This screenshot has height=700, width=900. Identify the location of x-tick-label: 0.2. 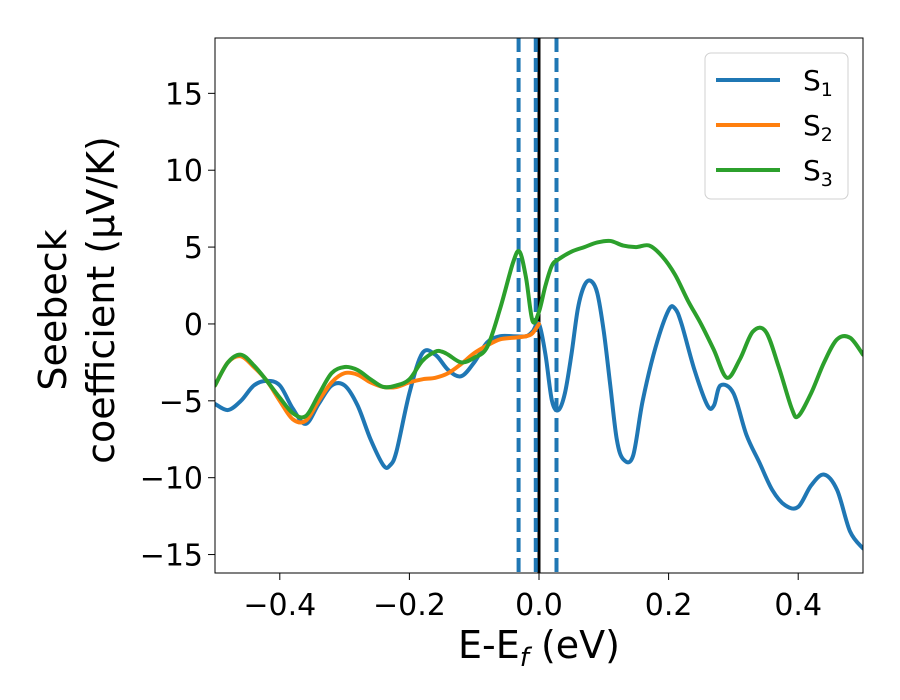
(669, 605).